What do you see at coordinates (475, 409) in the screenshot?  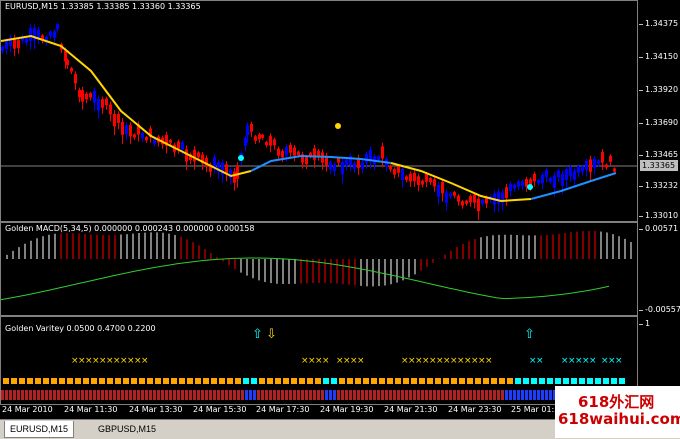 I see `time-label: 24 Mar 23:30` at bounding box center [475, 409].